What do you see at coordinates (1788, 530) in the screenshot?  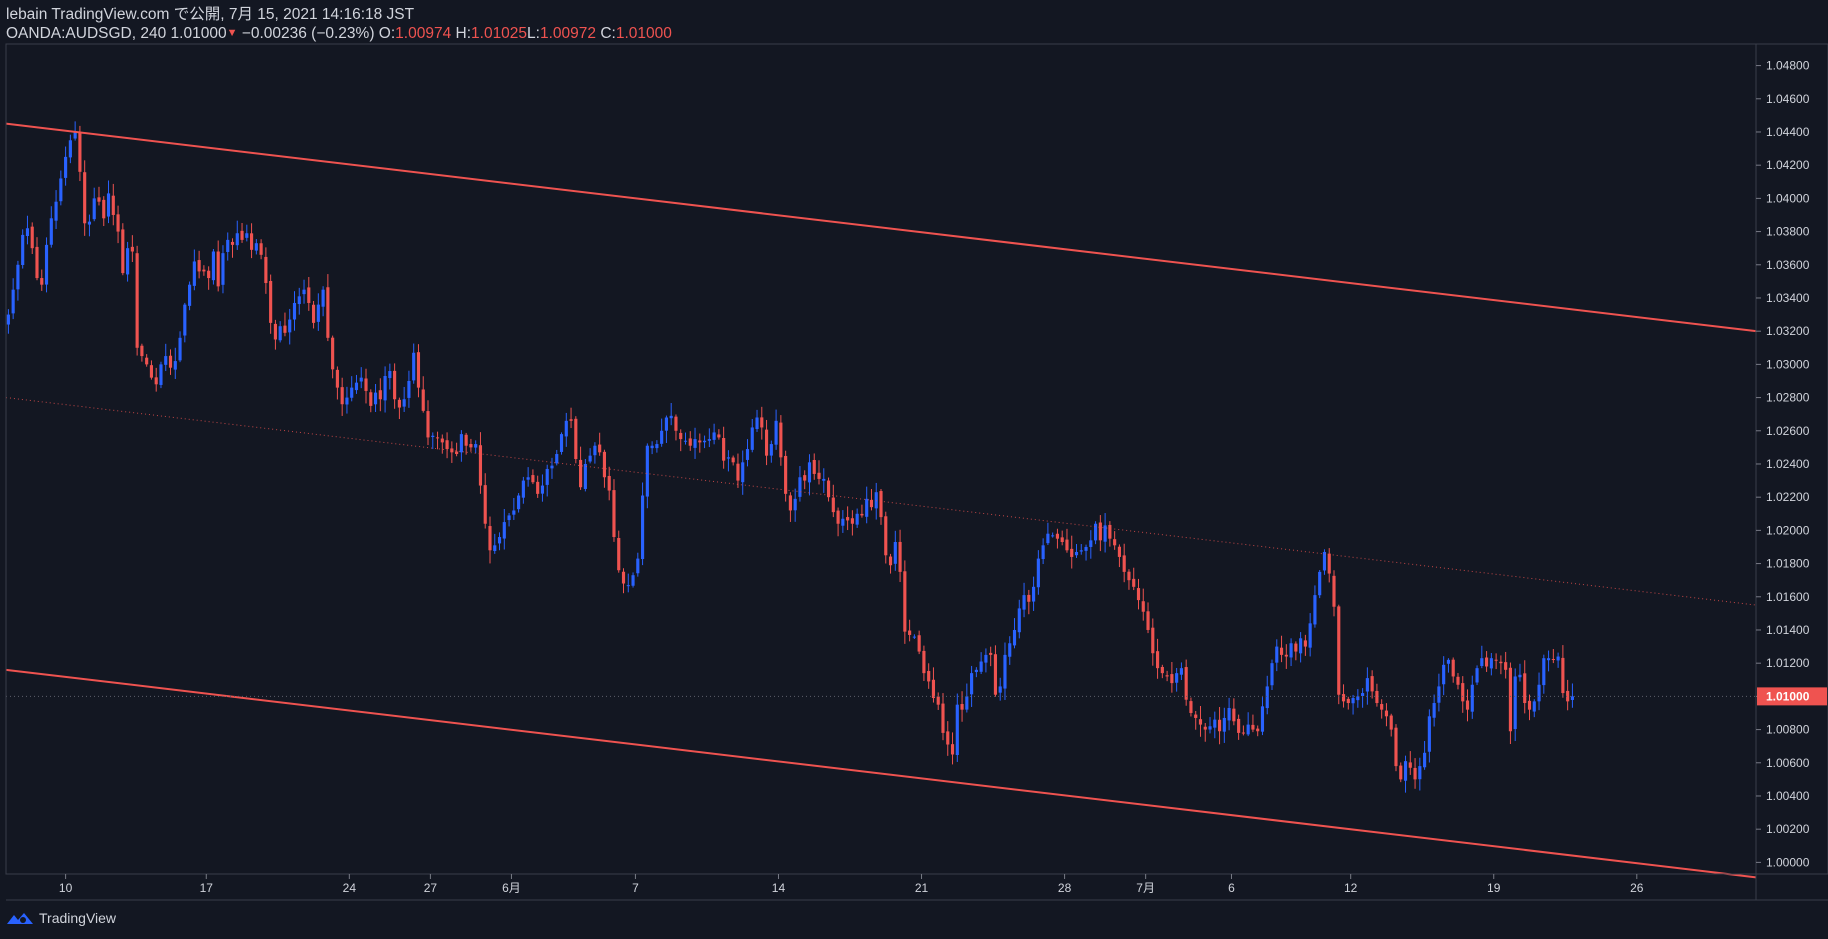 I see `y-tick-label: 1.02000` at bounding box center [1788, 530].